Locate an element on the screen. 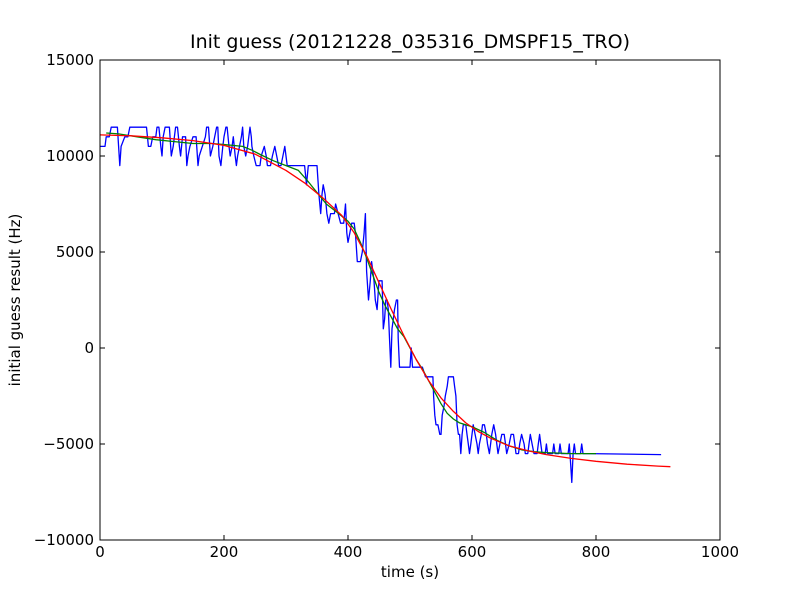 The height and width of the screenshot is (600, 800). x-tick-label: 200 is located at coordinates (224, 552).